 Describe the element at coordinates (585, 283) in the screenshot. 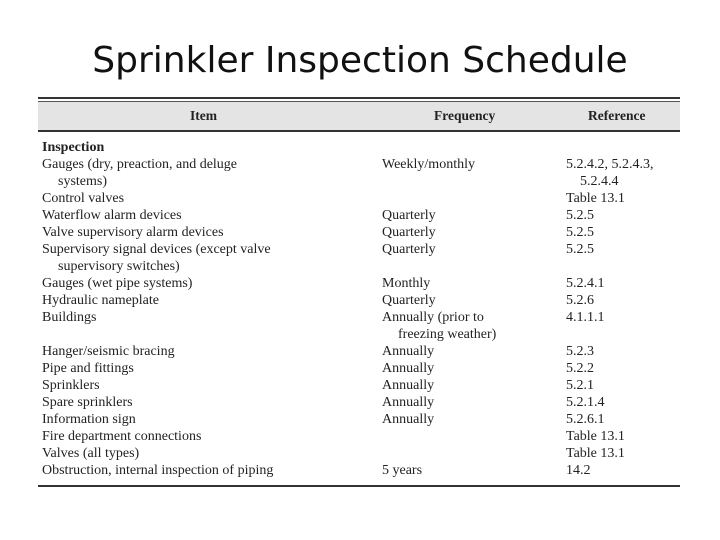

I see `table-cell: 5.2.4.1` at that location.